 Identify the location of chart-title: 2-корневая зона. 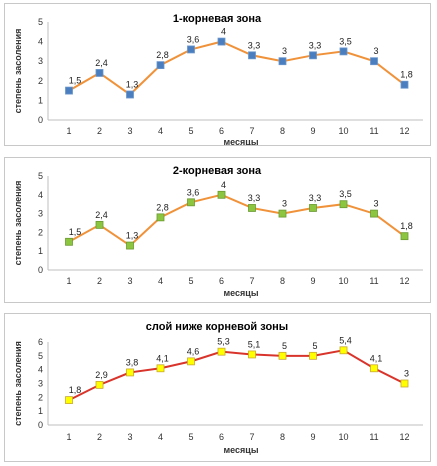
(217, 171).